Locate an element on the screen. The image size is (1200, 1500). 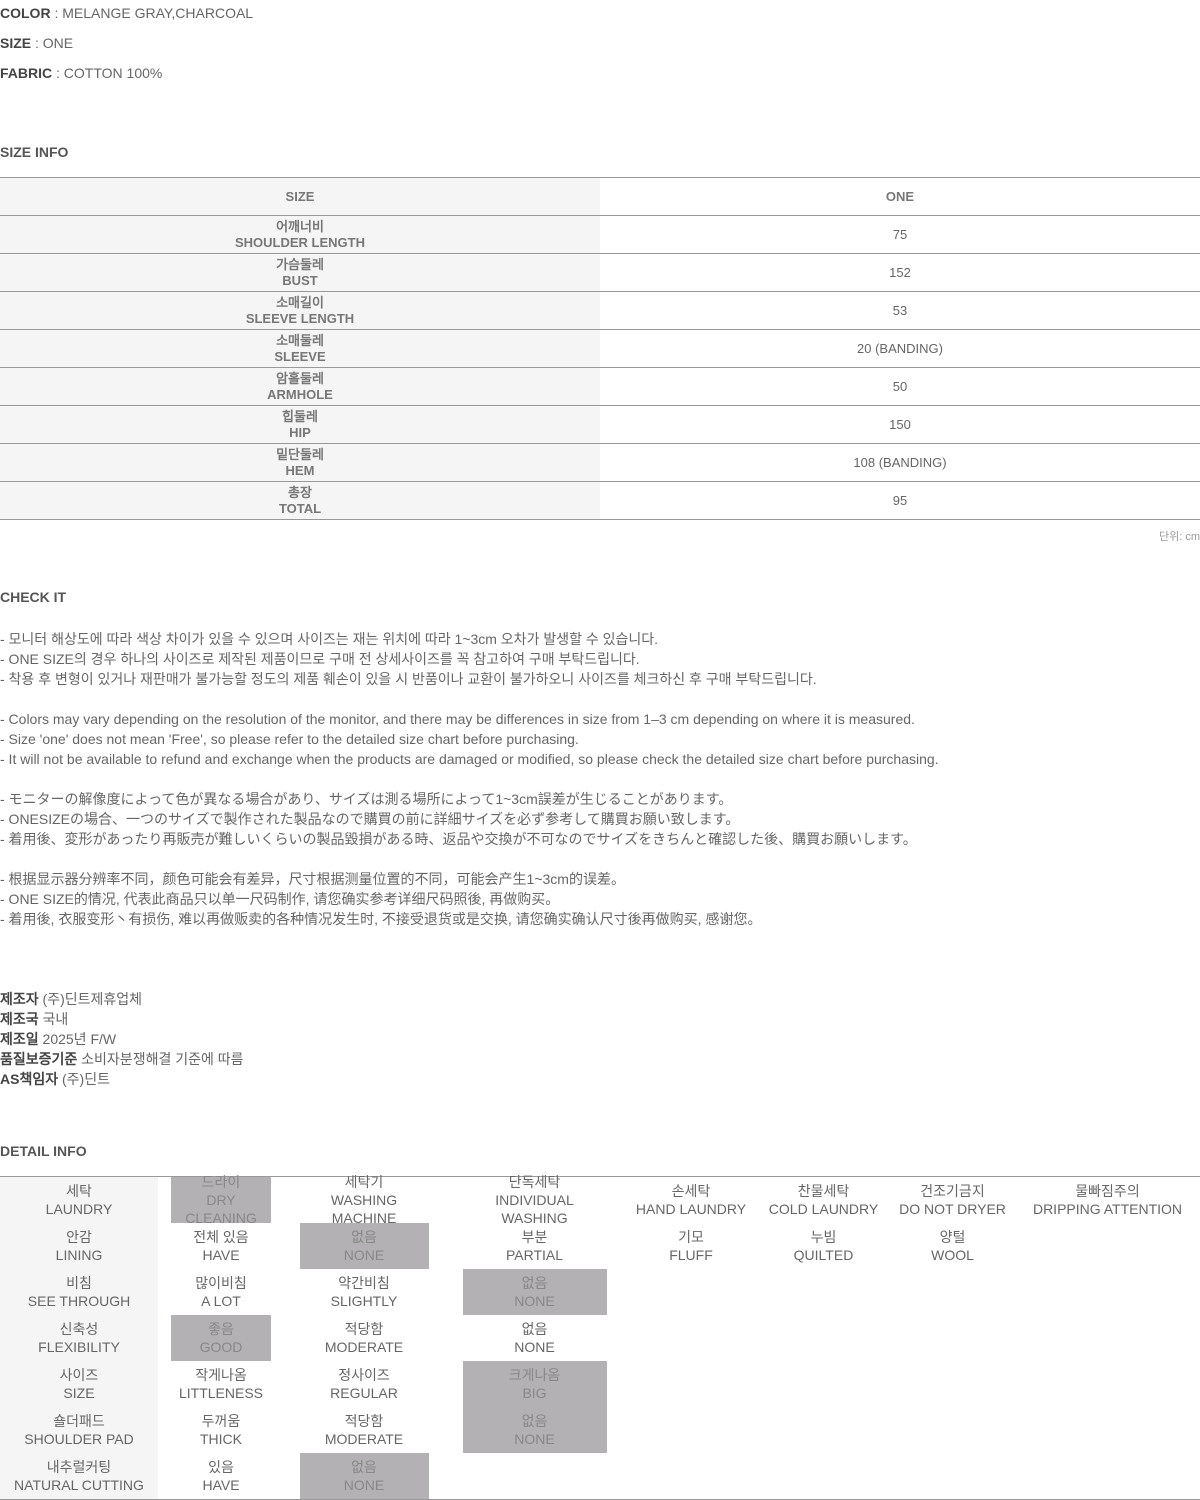
detail-label-ko: 비침 is located at coordinates (79, 1283).